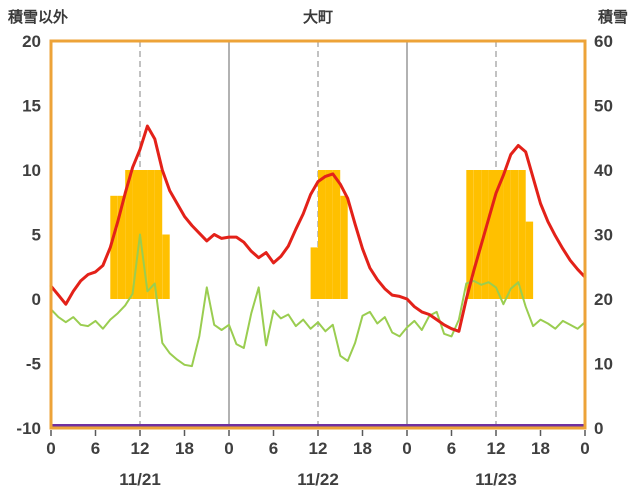  What do you see at coordinates (603, 41) in the screenshot?
I see `svg-text: 60` at bounding box center [603, 41].